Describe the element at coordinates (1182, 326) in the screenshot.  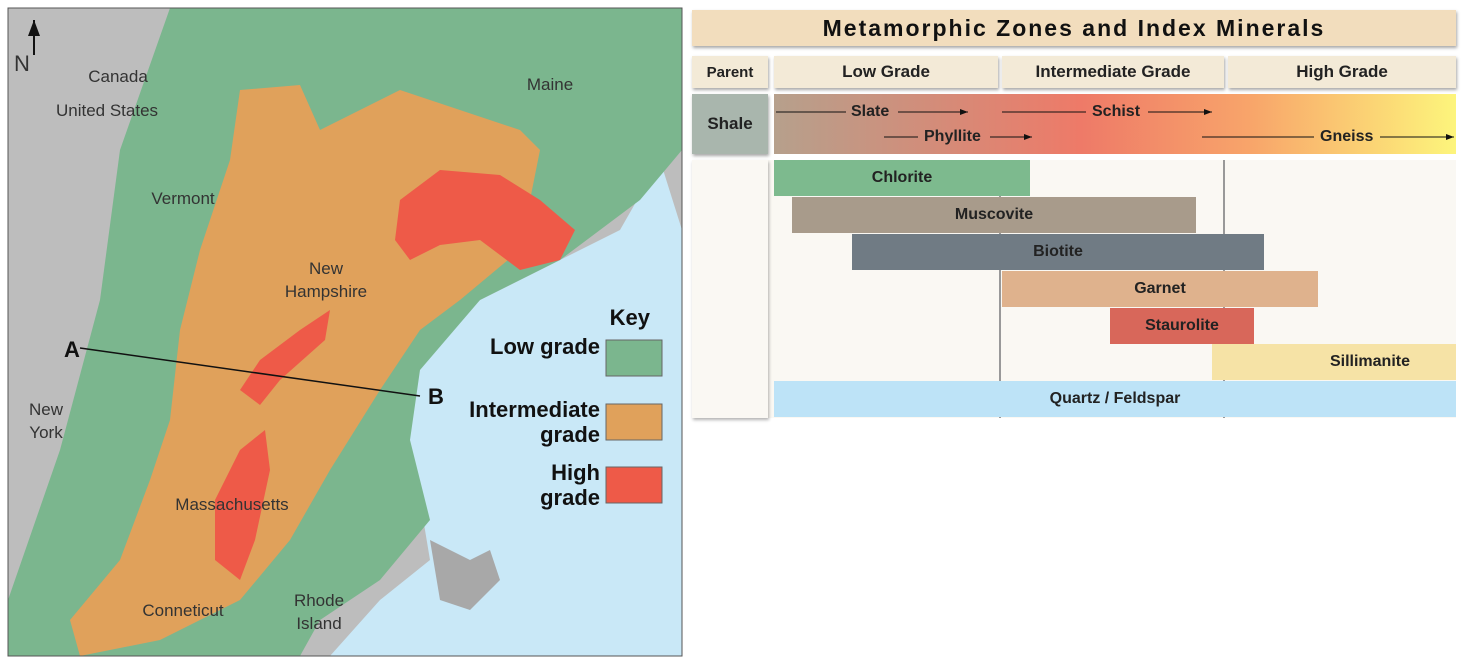
I see `mineral-bar: Staurolite` at that location.